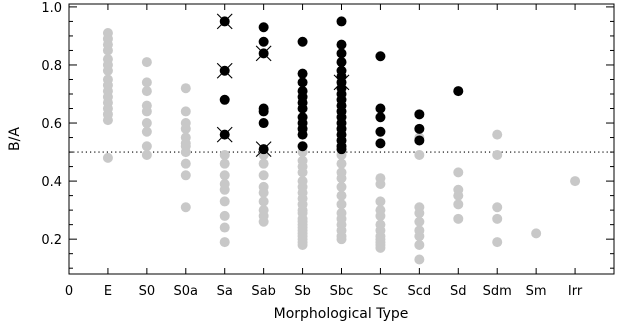 The height and width of the screenshot is (323, 629). What do you see at coordinates (51, 182) in the screenshot?
I see `y-tick-label: 0.4` at bounding box center [51, 182].